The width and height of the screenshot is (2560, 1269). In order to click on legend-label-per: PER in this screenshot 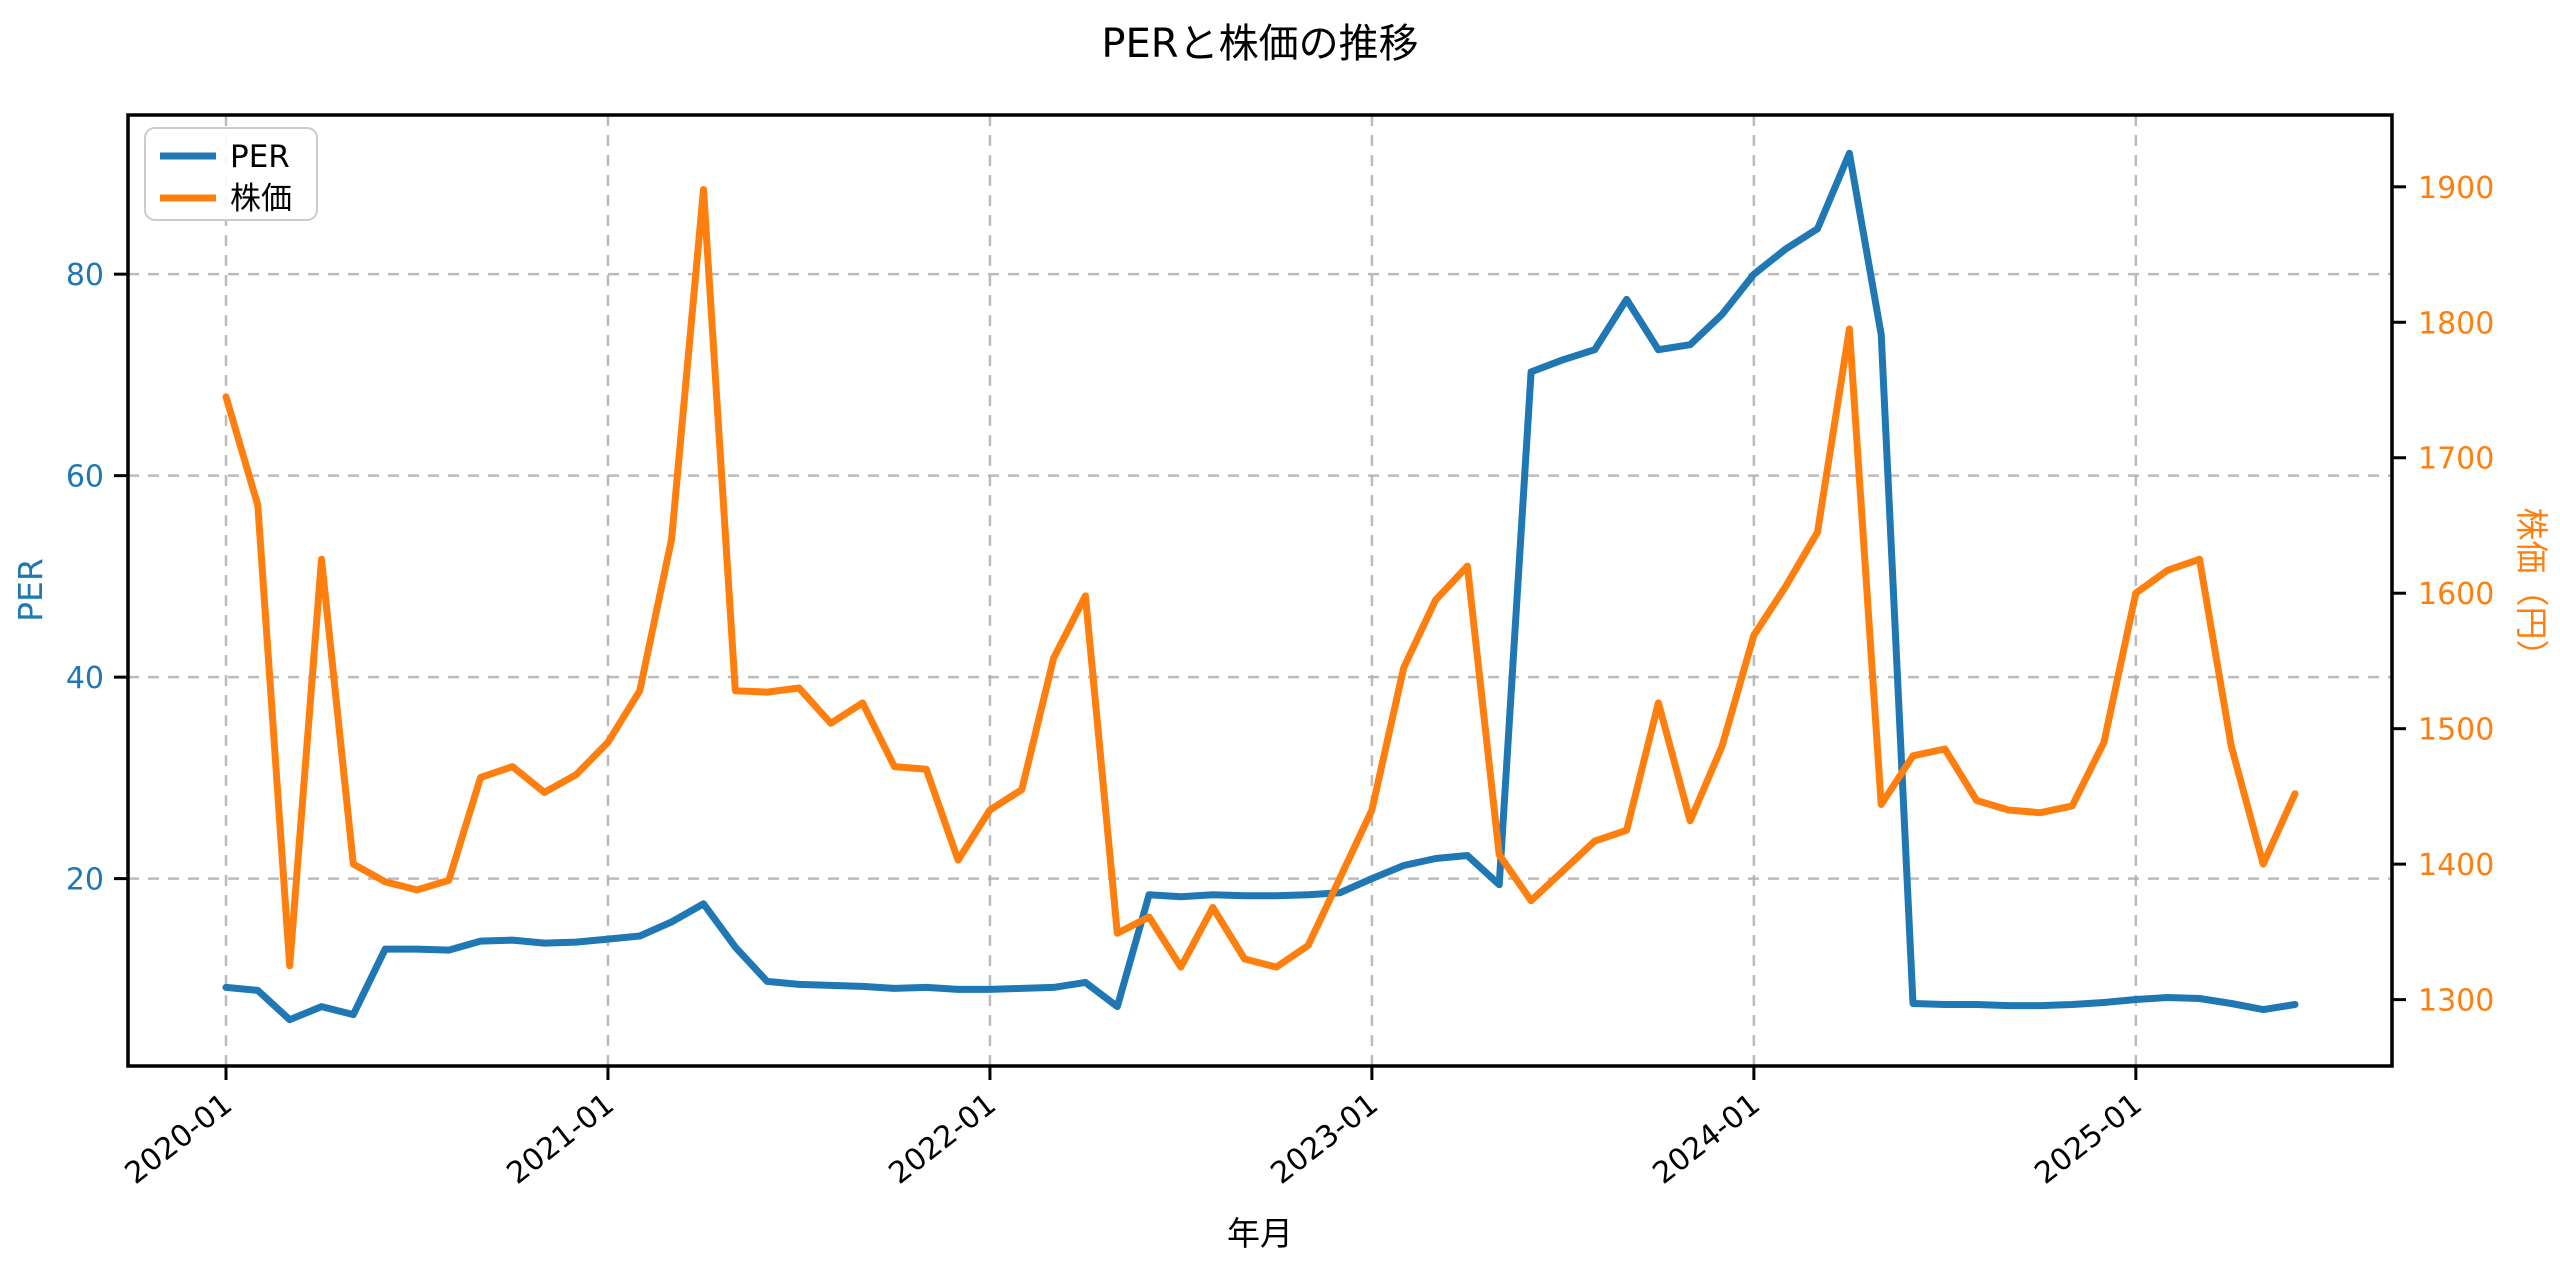, I will do `click(260, 157)`.